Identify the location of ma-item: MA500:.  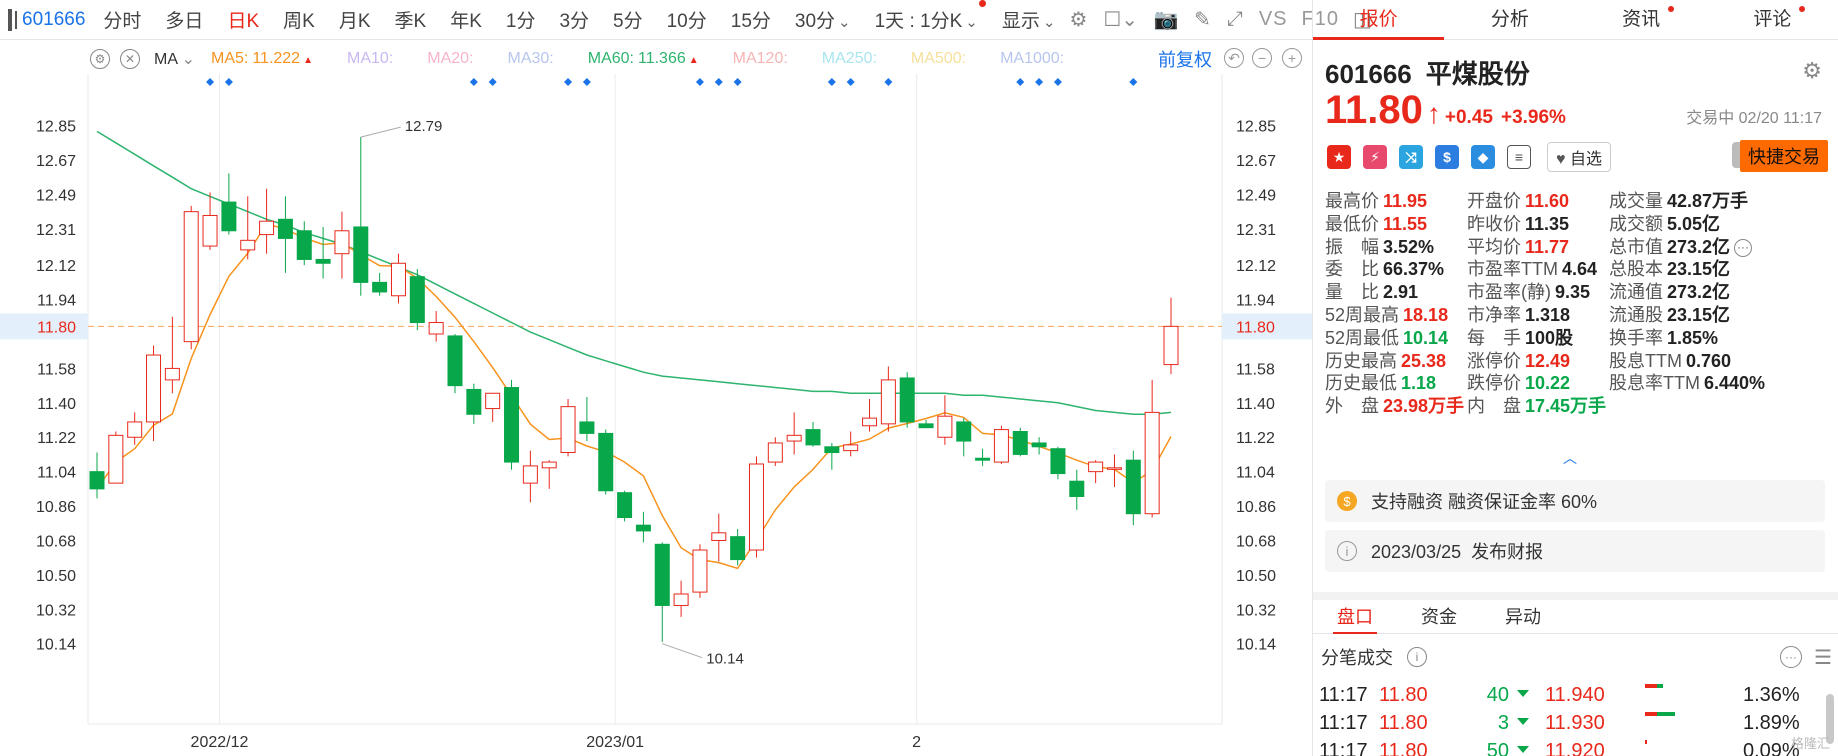
(938, 59).